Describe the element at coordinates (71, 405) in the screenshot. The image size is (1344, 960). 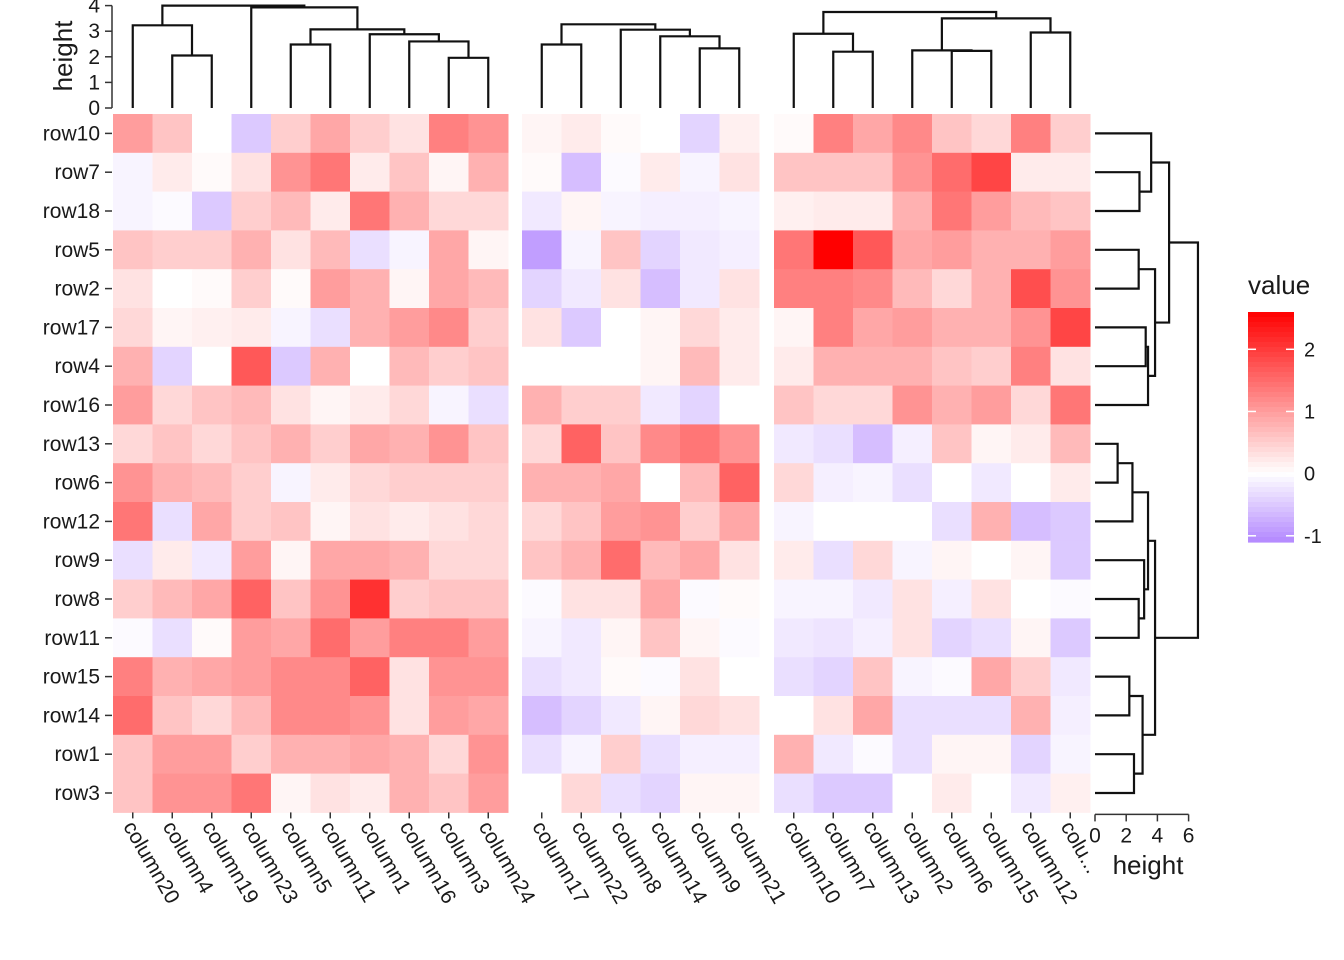
I see `row-label: row16` at that location.